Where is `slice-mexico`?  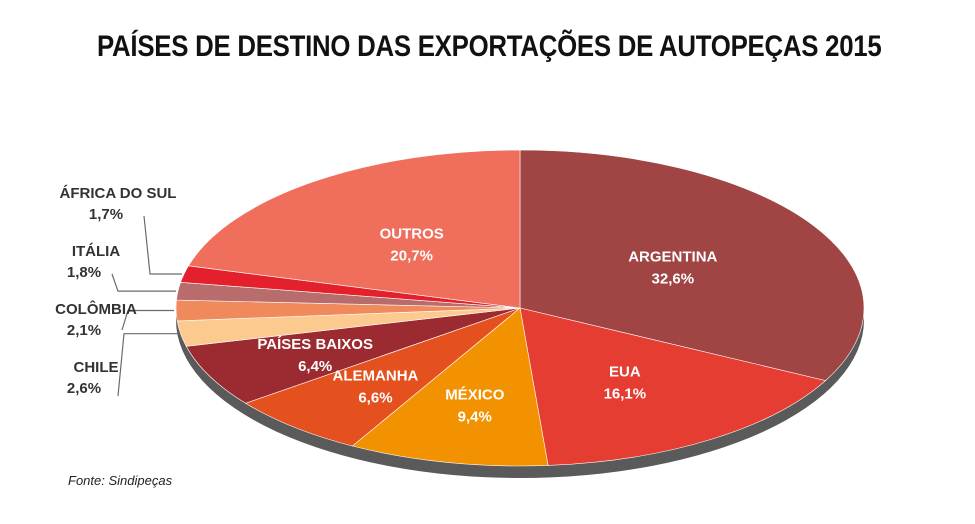
slice-mexico is located at coordinates (450, 387).